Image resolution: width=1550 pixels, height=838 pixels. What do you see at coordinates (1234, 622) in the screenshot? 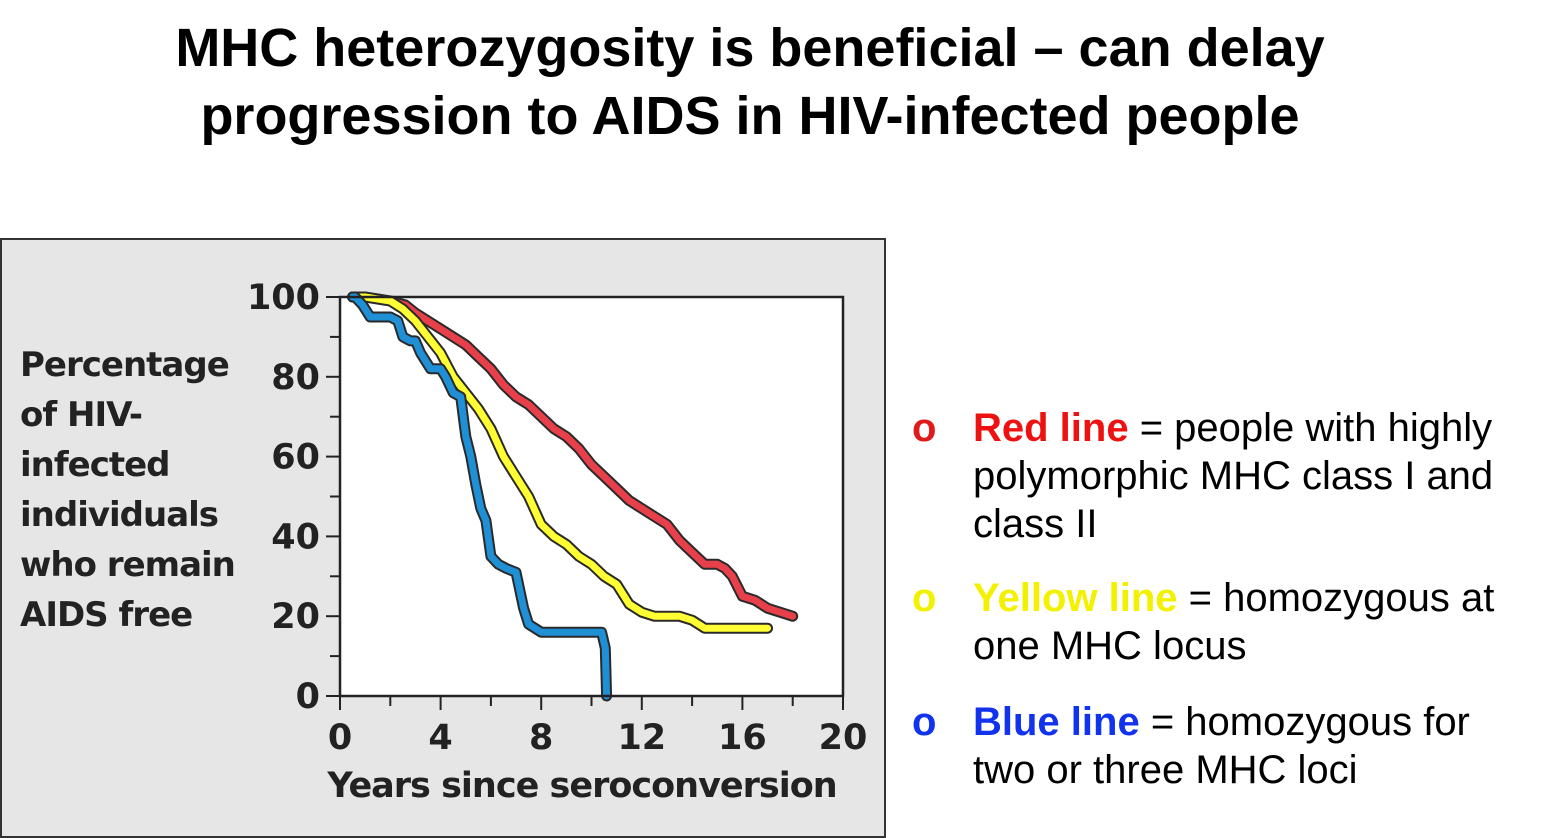
I see `legend-description: = homozygous at one MHC locus` at bounding box center [1234, 622].